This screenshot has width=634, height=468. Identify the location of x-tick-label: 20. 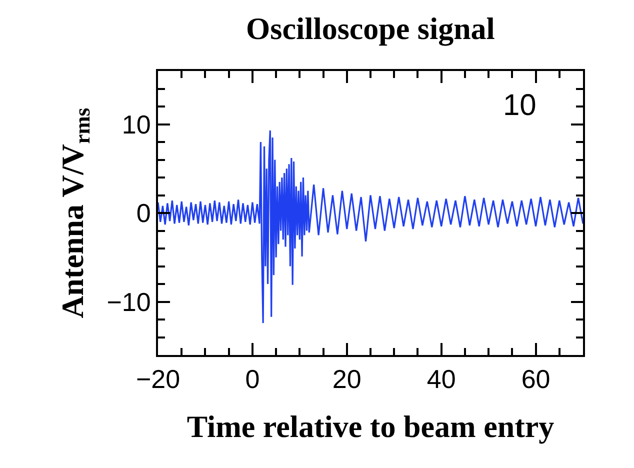
(347, 379).